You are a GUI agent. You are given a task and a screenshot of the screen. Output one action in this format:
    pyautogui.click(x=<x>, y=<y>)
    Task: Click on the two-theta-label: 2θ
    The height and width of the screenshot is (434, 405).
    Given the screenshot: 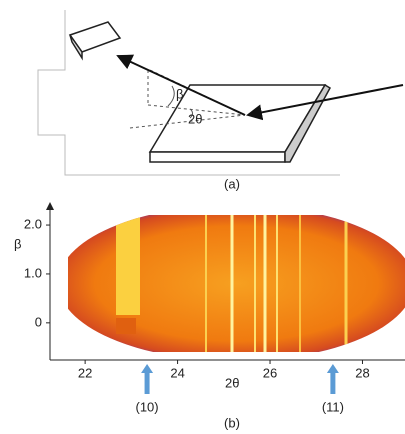 What is the action you would take?
    pyautogui.click(x=195, y=118)
    